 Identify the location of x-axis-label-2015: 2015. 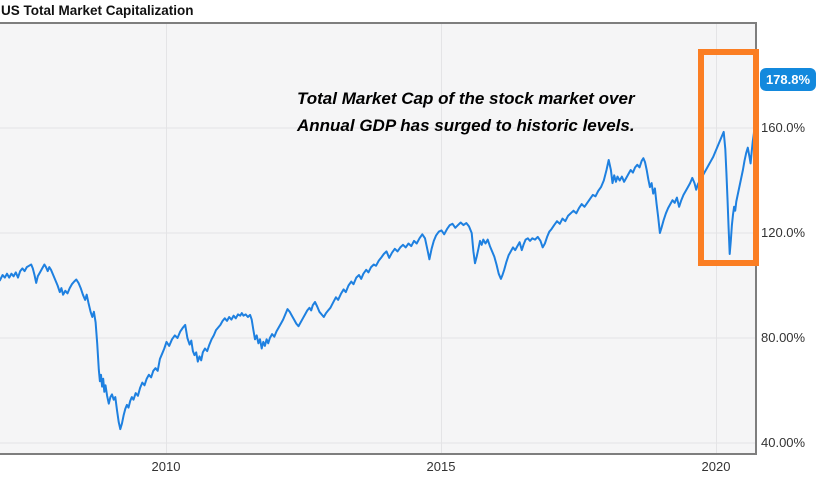
(441, 466).